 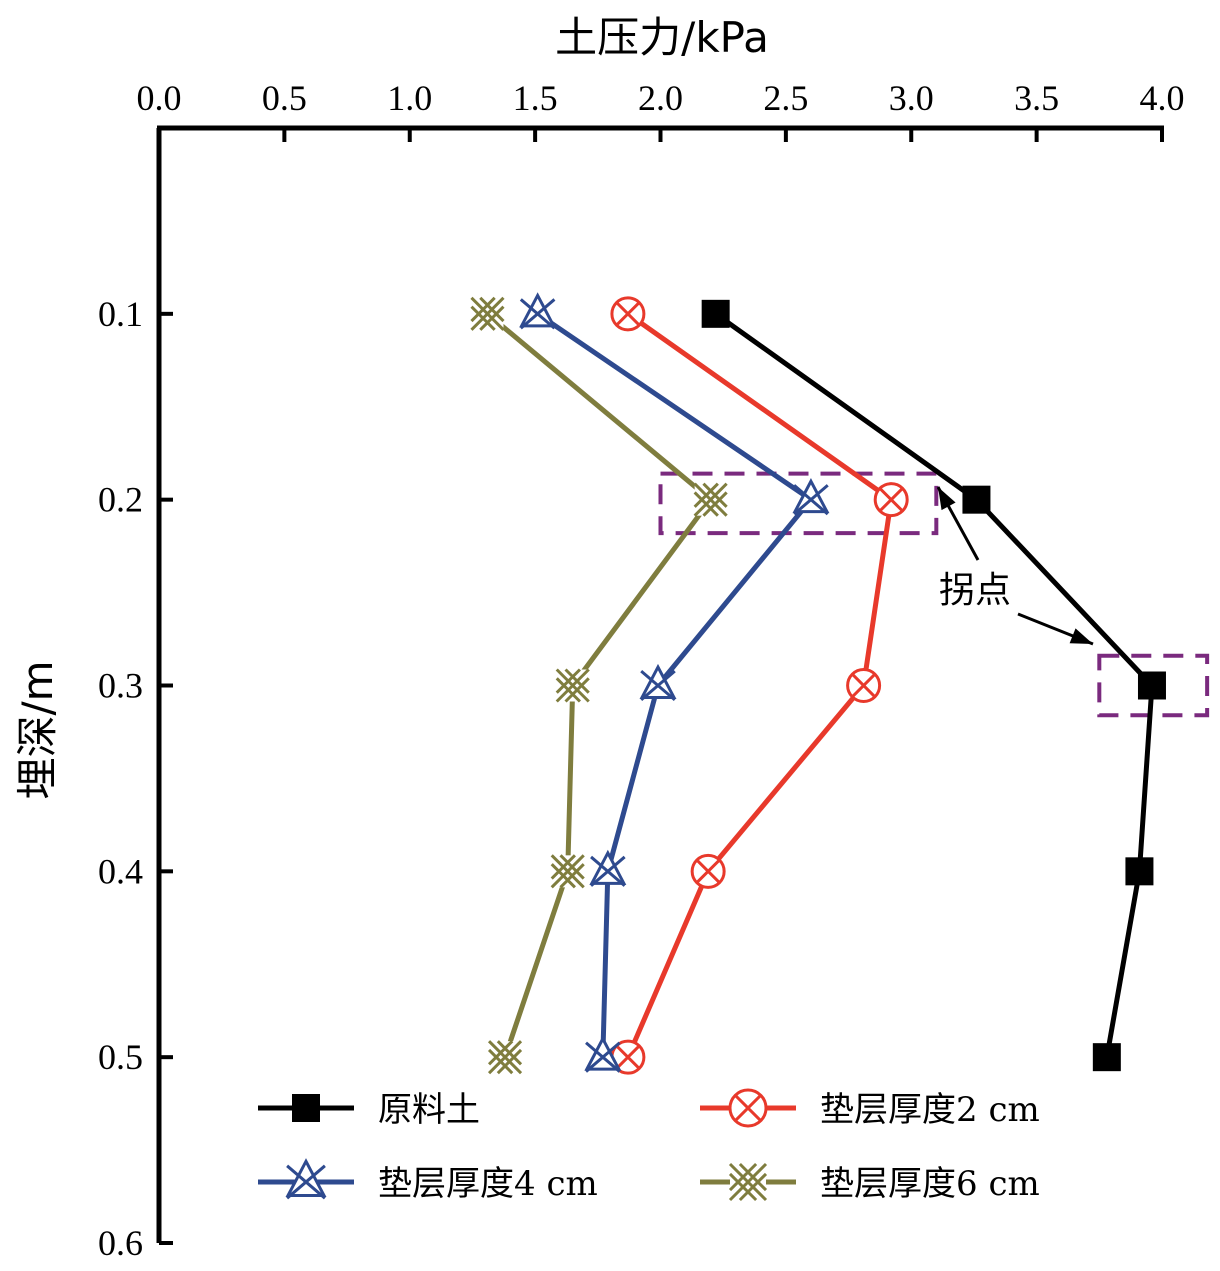 I want to click on x-tick-label: 3.0, so click(x=911, y=98).